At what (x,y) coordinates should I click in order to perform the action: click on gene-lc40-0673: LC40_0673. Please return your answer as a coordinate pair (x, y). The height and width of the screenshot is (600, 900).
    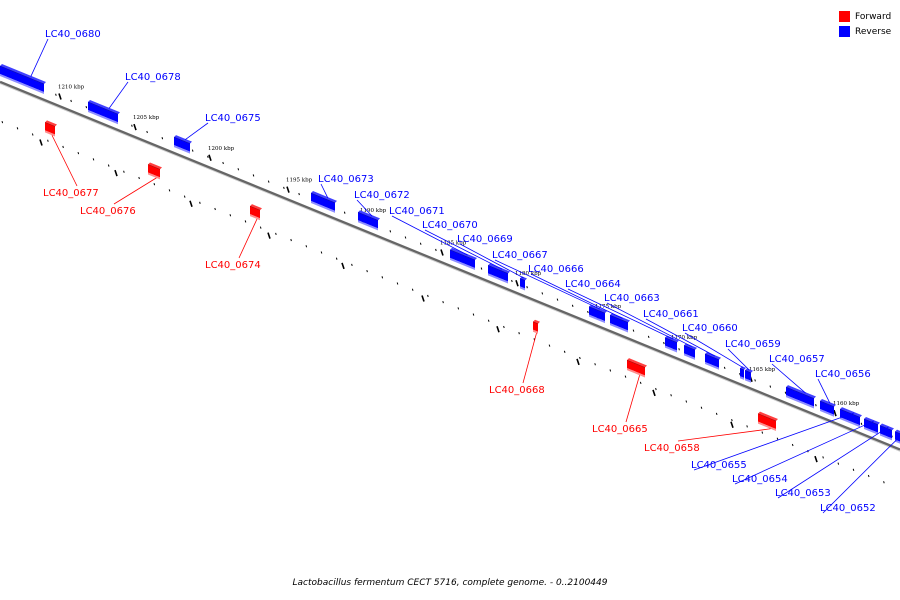
    Looking at the image, I should click on (342, 193).